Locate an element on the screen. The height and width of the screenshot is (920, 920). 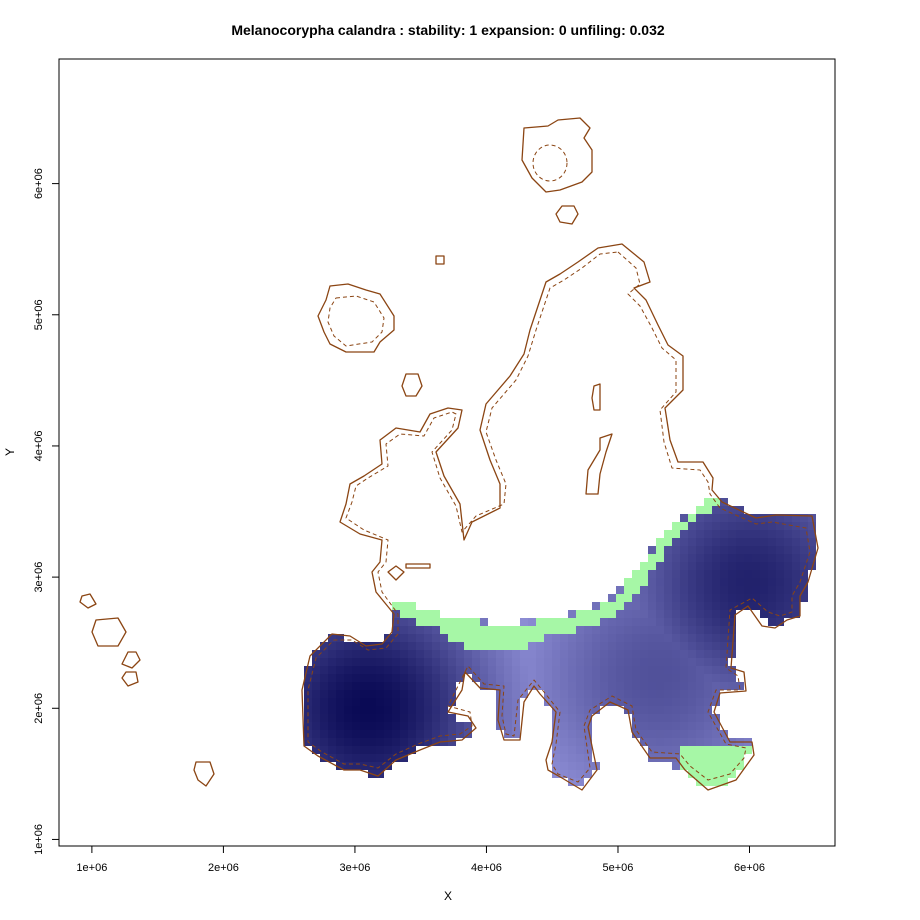
x-tick-label: 3e+06 is located at coordinates (354, 868).